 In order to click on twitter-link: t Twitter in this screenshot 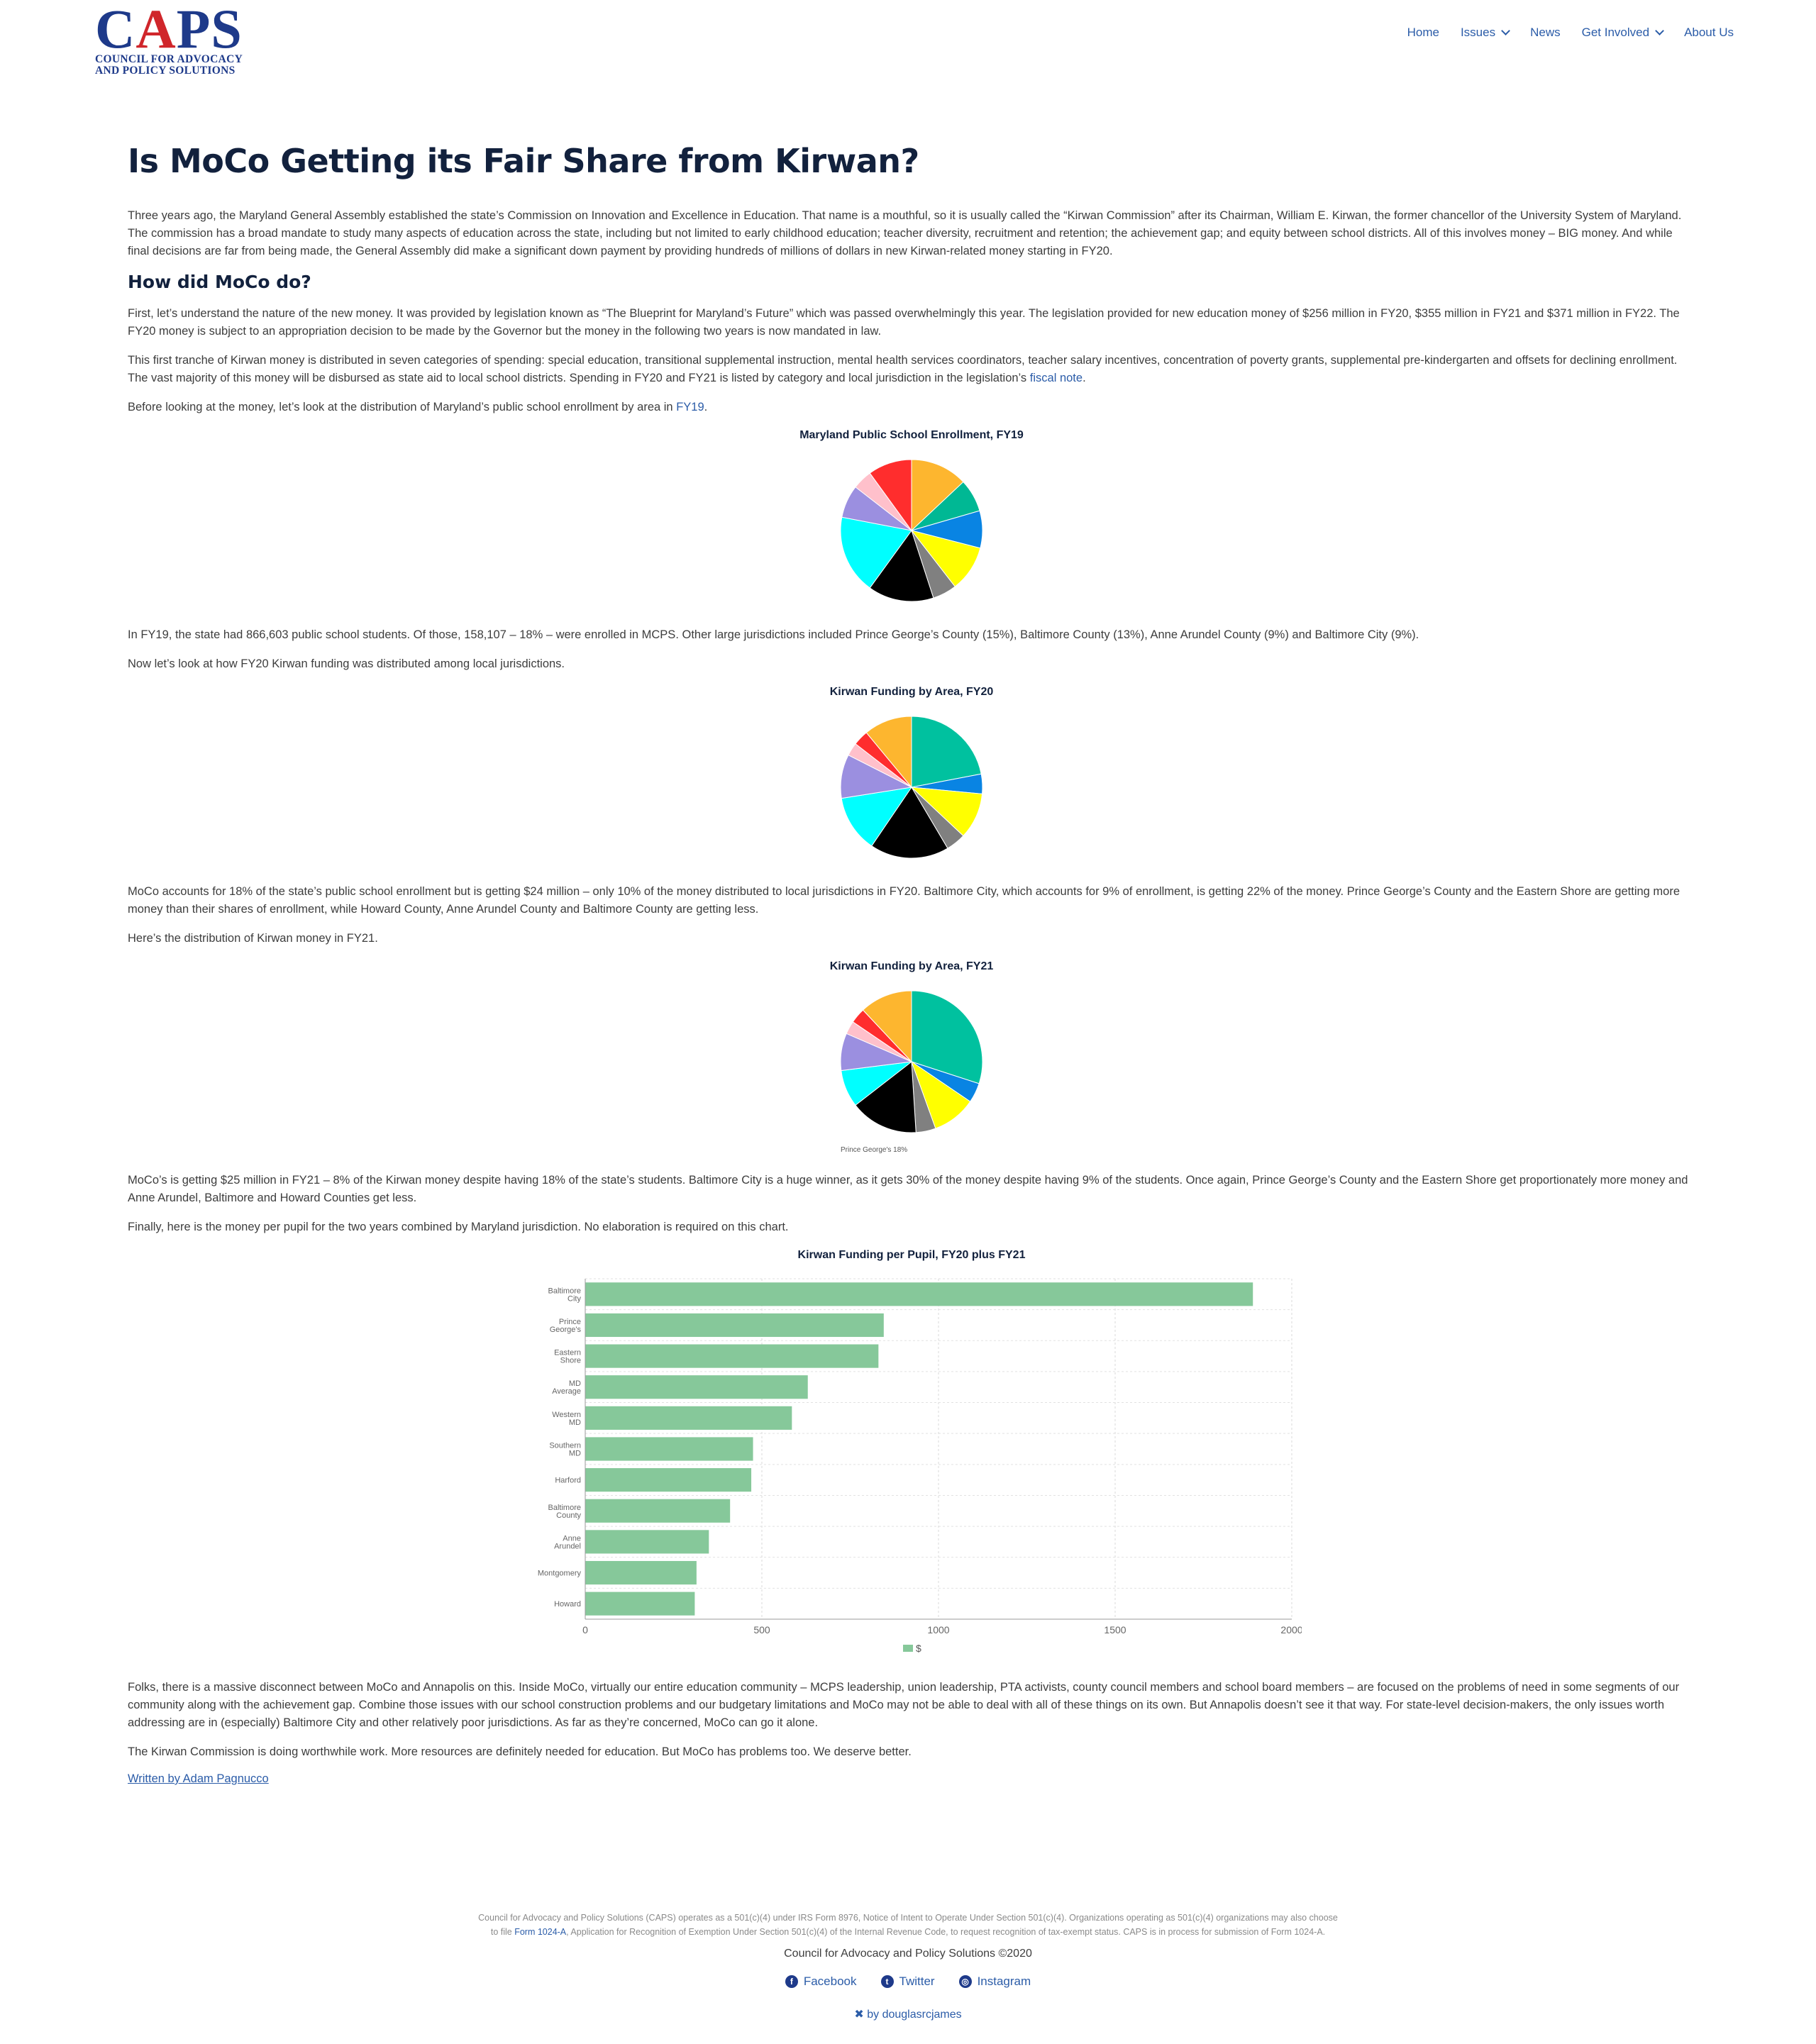, I will do `click(907, 1981)`.